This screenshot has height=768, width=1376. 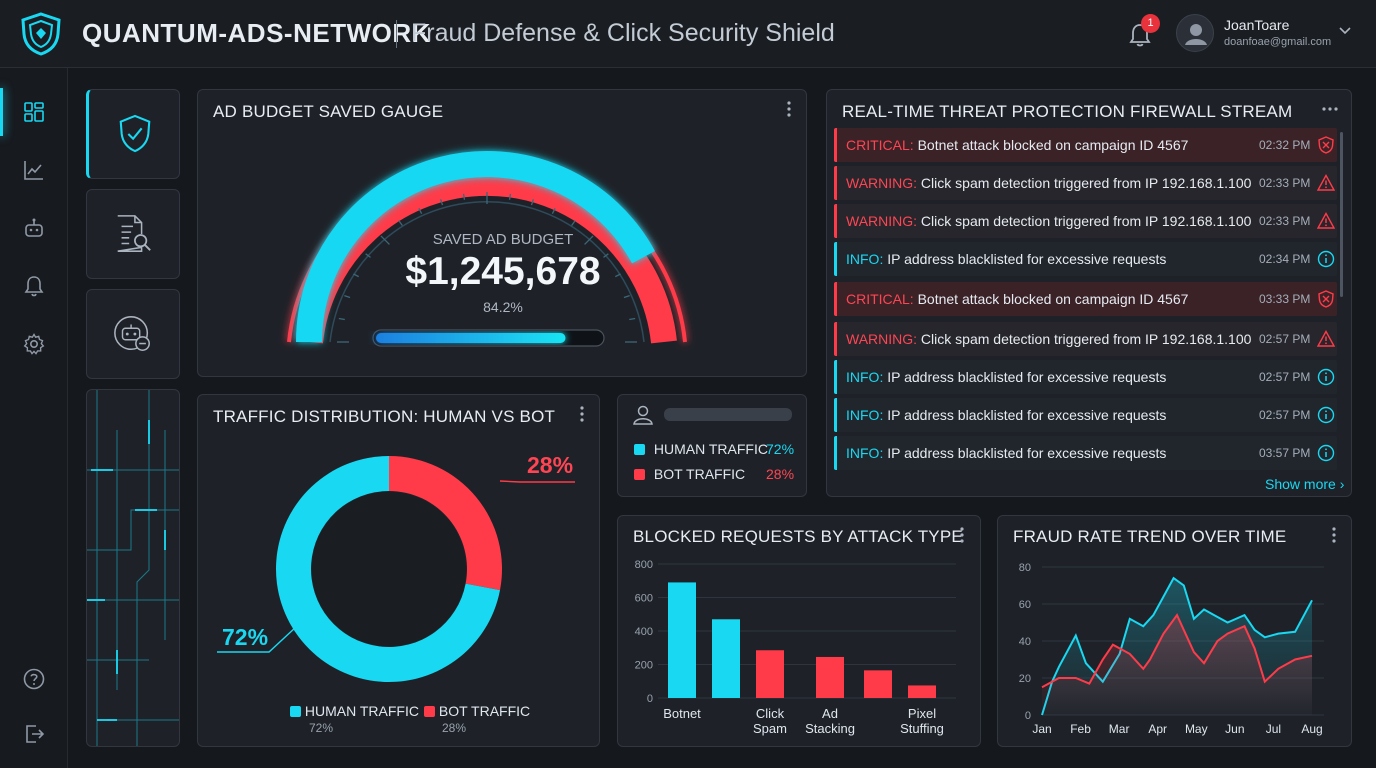 I want to click on bar-x-tick-label: Click, so click(x=770, y=713).